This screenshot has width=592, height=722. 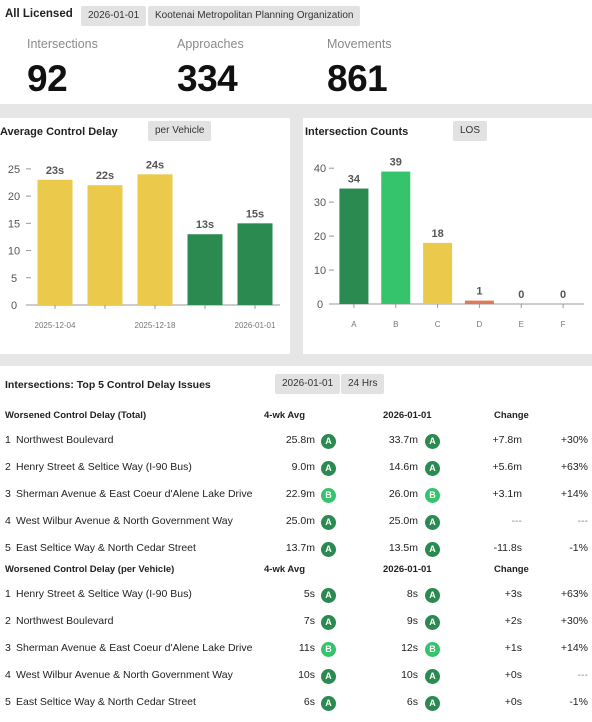 I want to click on x-tick-label: E, so click(x=521, y=324).